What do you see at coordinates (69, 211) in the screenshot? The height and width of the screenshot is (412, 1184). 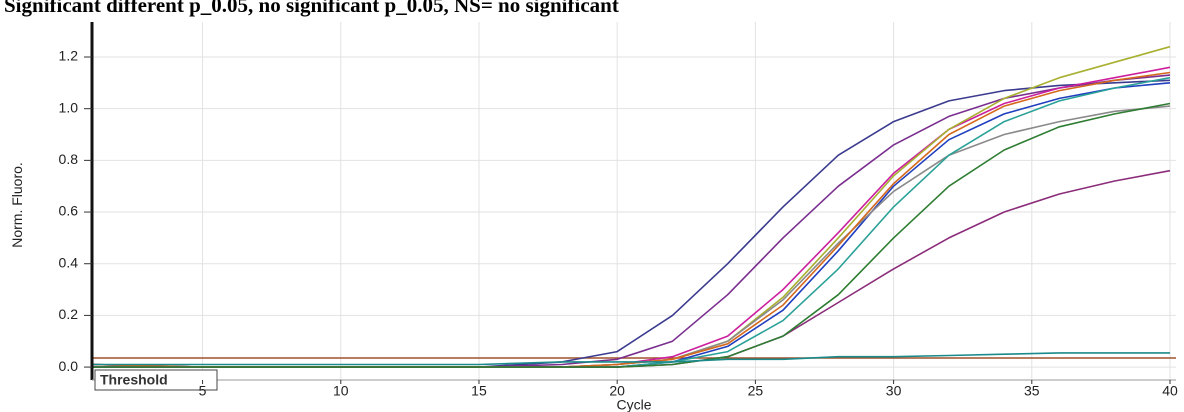 I see `y-tick-label: 0.6` at bounding box center [69, 211].